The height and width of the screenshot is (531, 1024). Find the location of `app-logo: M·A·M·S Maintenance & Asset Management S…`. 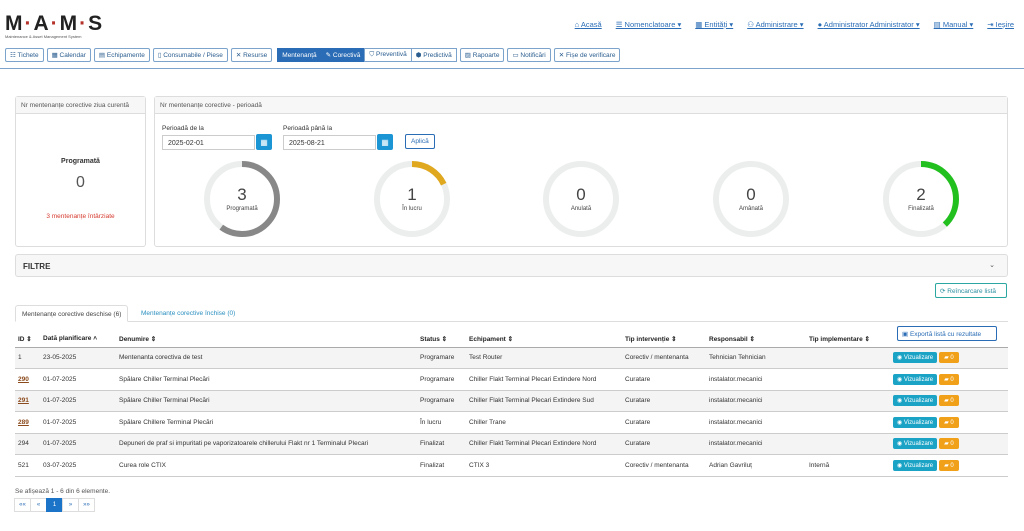

app-logo: M·A·M·S Maintenance & Asset Management S… is located at coordinates (54, 25).